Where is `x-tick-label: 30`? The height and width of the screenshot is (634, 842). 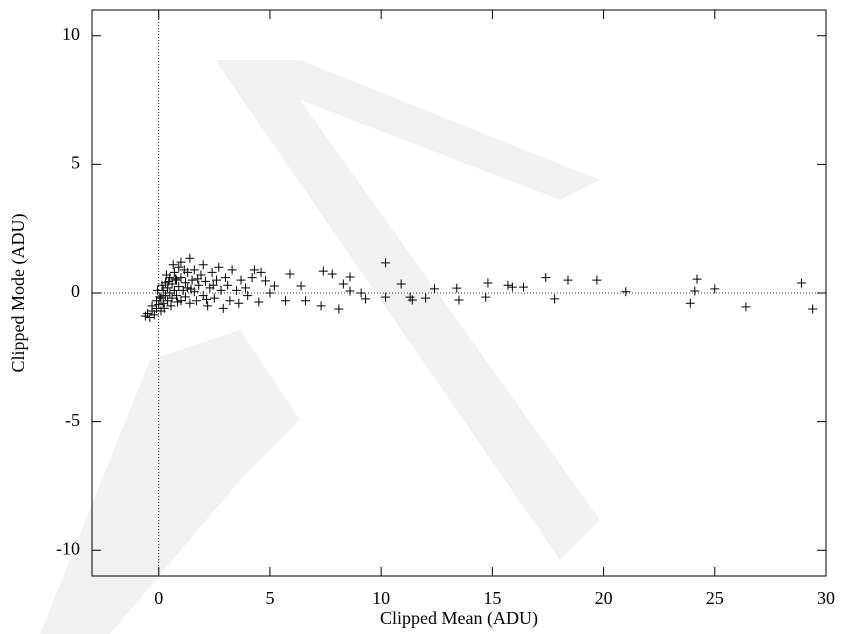 x-tick-label: 30 is located at coordinates (826, 598).